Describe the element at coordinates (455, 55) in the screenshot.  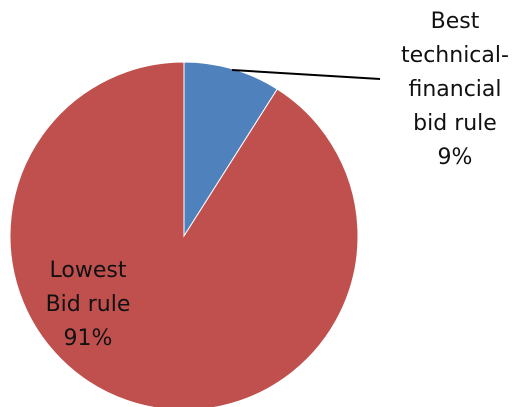
I see `slice-label-0-line-1: technical-` at that location.